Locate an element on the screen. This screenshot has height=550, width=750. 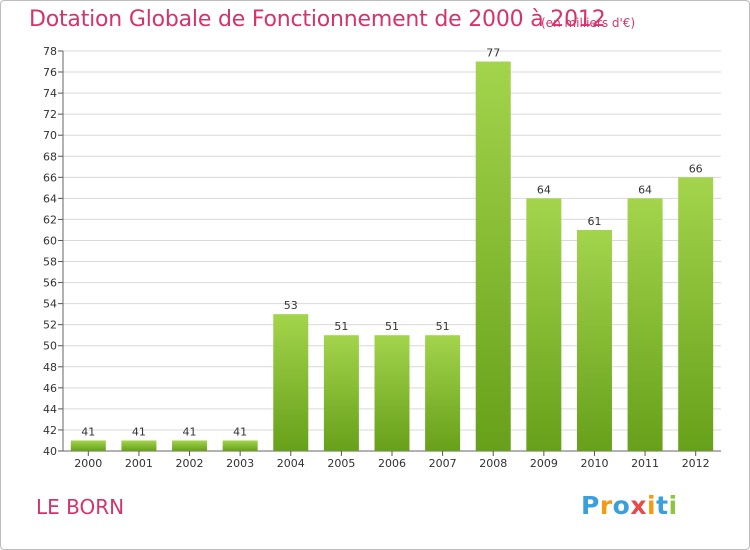
x-tick-label: 2006 is located at coordinates (392, 463).